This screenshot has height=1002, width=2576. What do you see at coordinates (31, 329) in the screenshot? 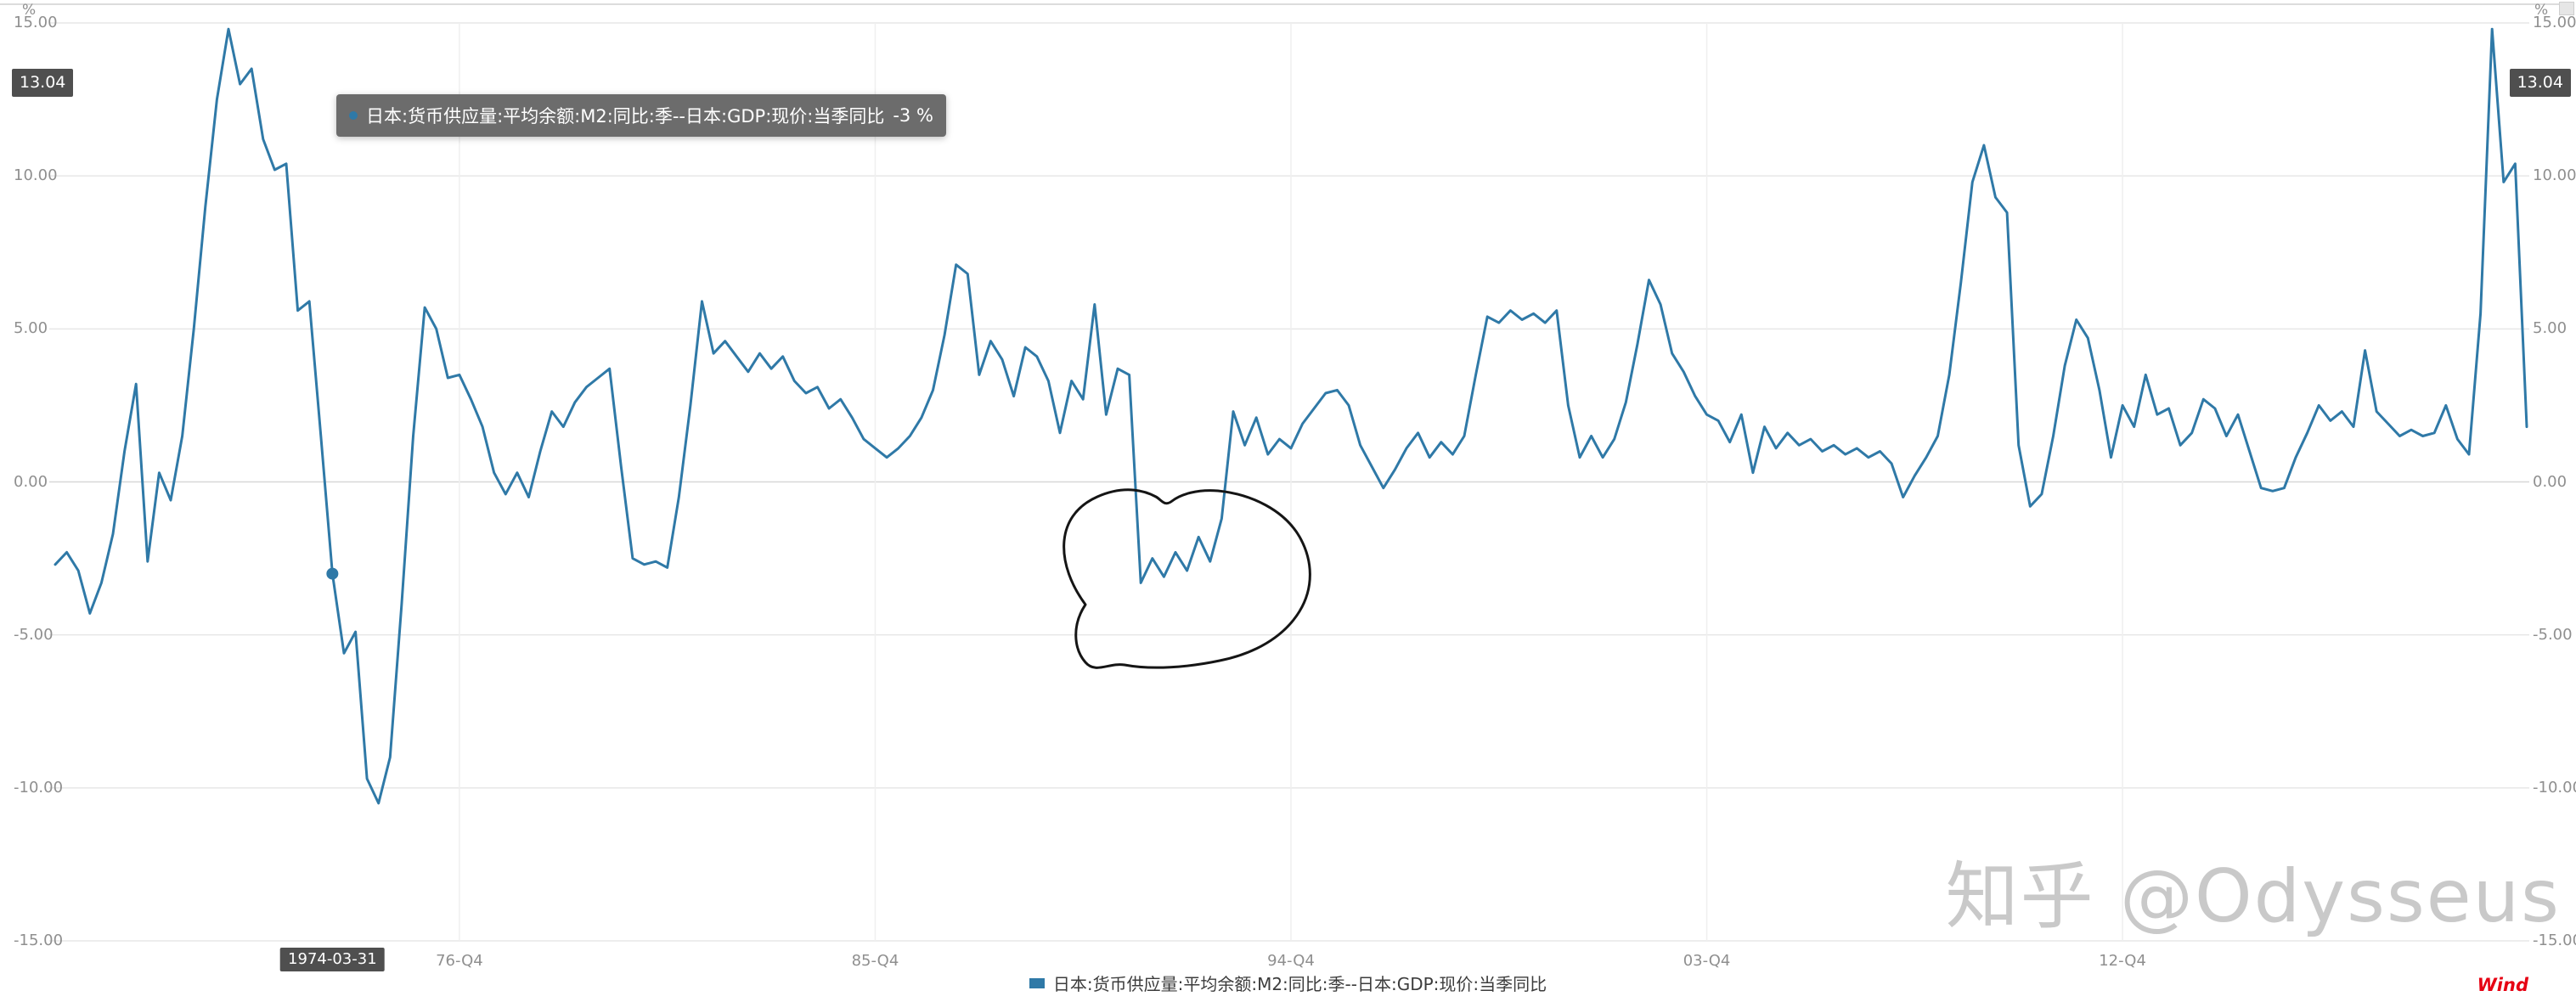
I see `y-tick-label-left: 5.00` at bounding box center [31, 329].